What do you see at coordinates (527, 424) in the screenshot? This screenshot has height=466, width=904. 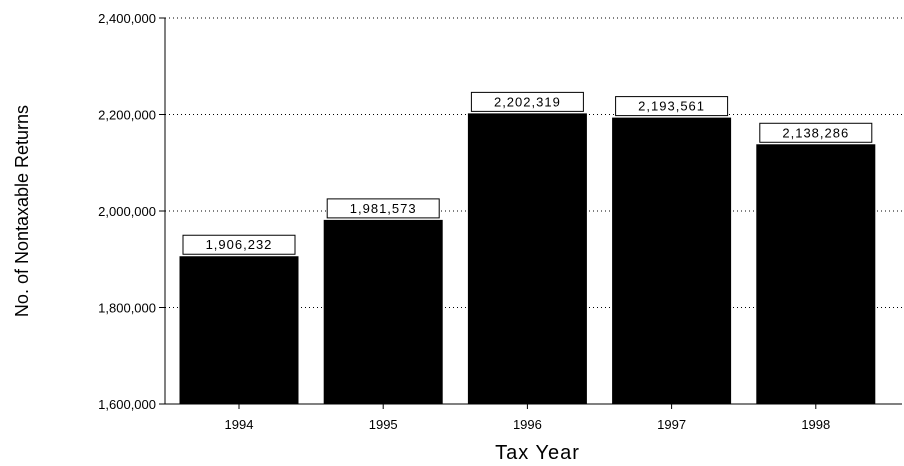 I see `x-tick-label: 1996` at bounding box center [527, 424].